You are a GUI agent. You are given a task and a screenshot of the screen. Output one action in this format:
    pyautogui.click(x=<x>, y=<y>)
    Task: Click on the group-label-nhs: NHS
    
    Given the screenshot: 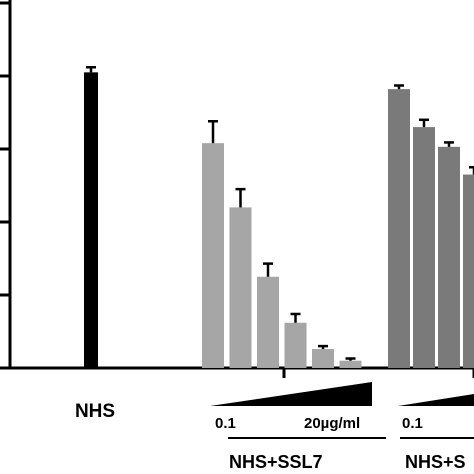 What is the action you would take?
    pyautogui.click(x=95, y=411)
    